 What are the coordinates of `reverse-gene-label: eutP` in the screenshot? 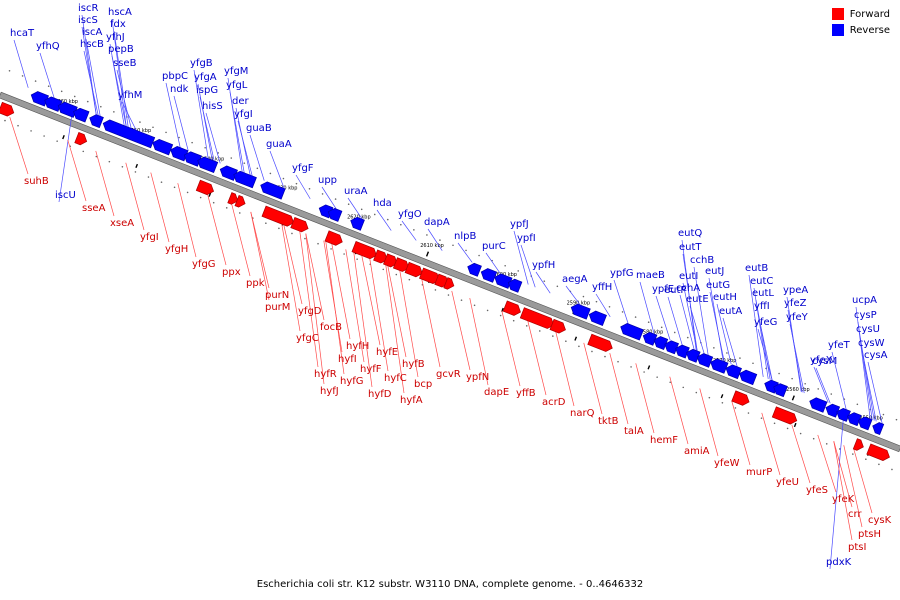 It's located at (675, 290).